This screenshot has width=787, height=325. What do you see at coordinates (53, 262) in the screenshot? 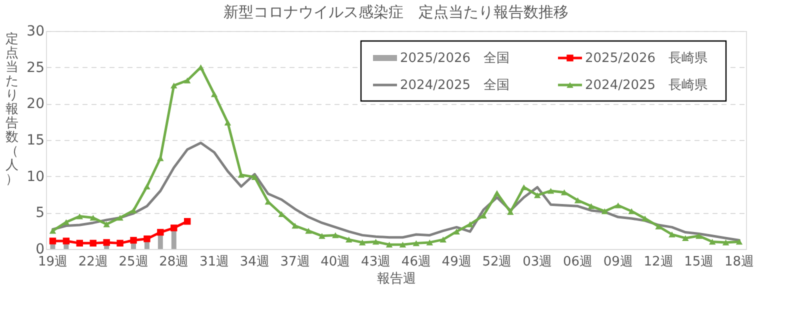
I see `x-tick-label: 19週` at bounding box center [53, 262].